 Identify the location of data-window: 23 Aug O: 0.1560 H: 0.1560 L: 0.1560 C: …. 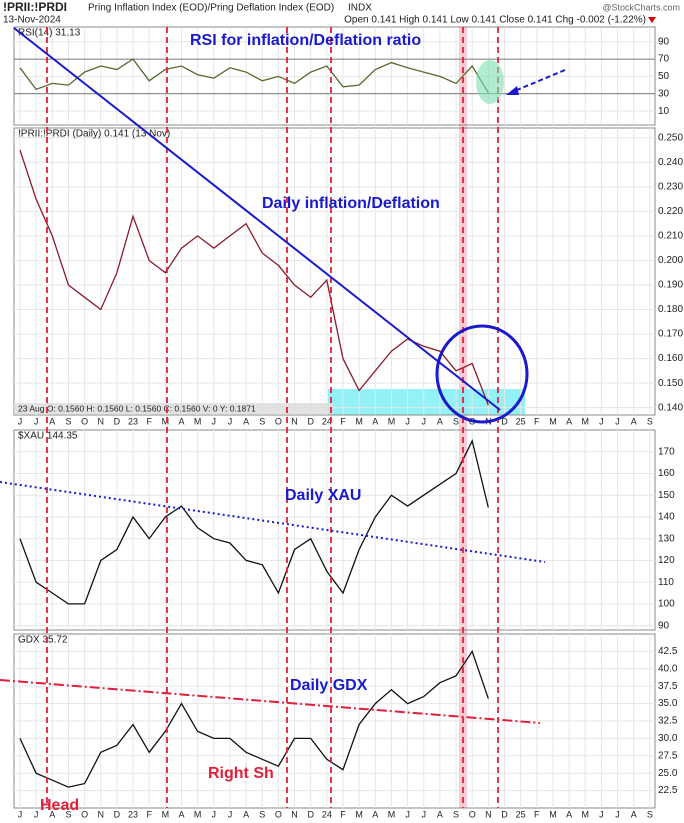
(137, 408).